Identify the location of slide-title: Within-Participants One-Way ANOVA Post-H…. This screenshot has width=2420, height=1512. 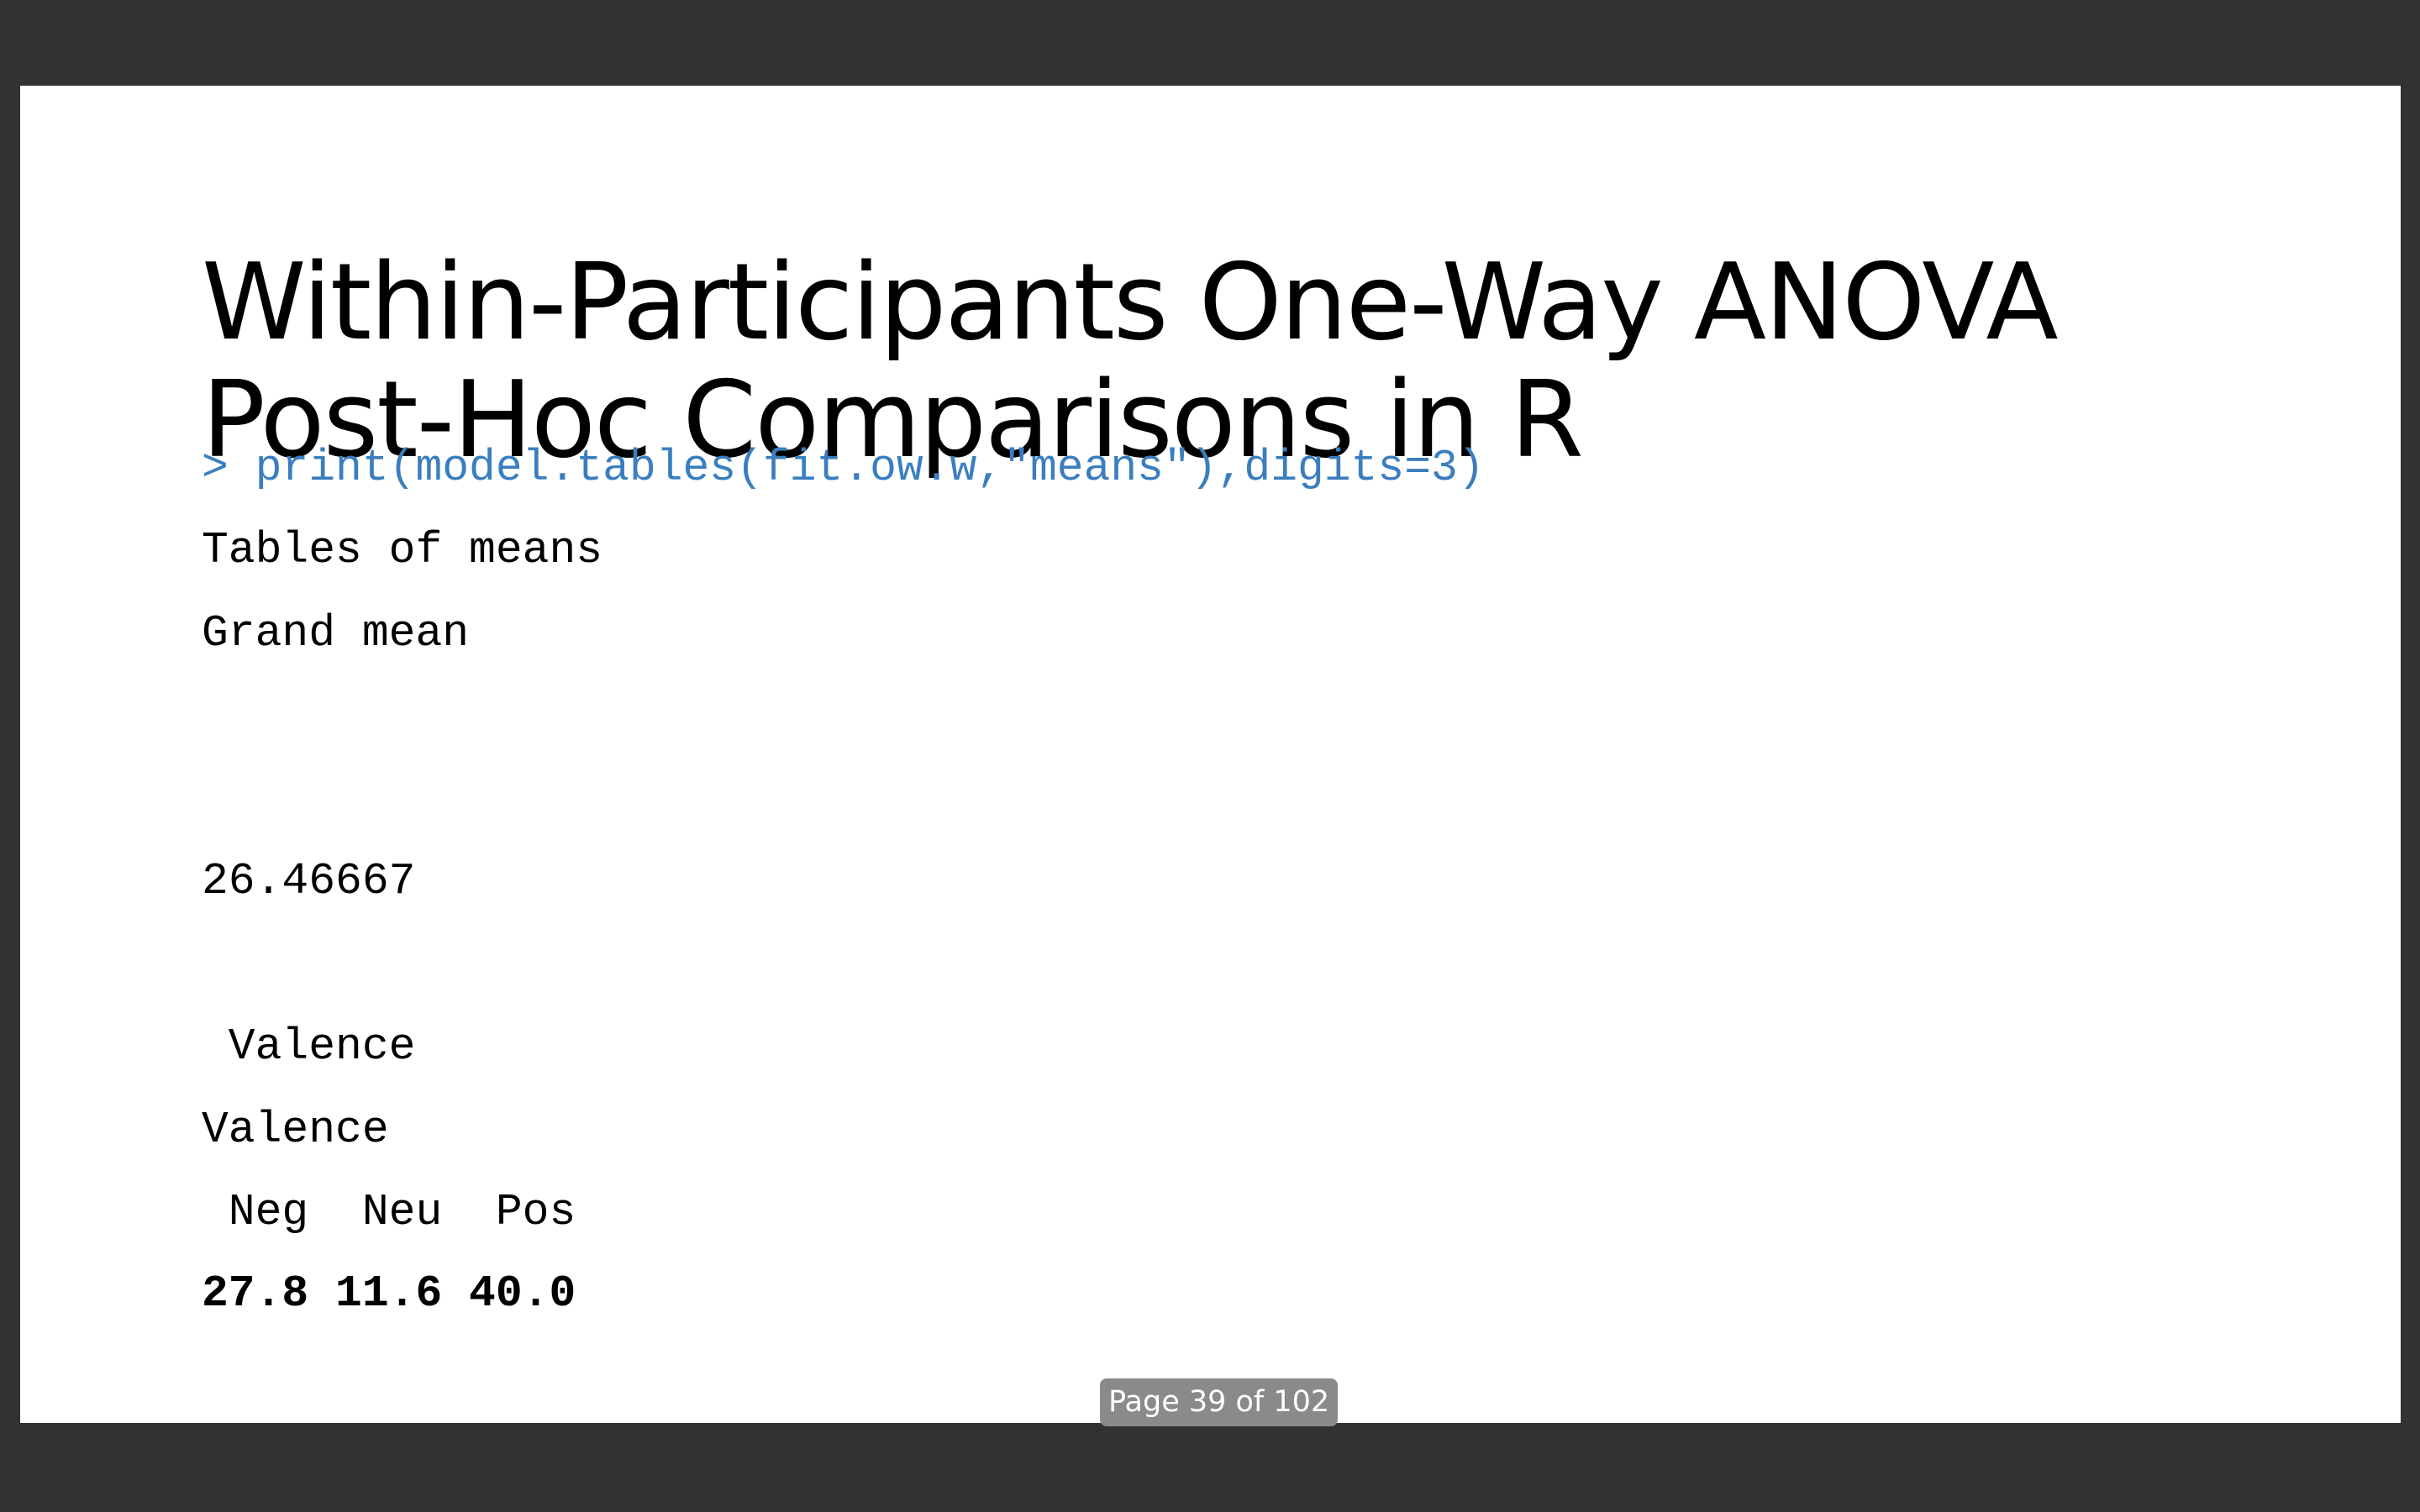
(1131, 360).